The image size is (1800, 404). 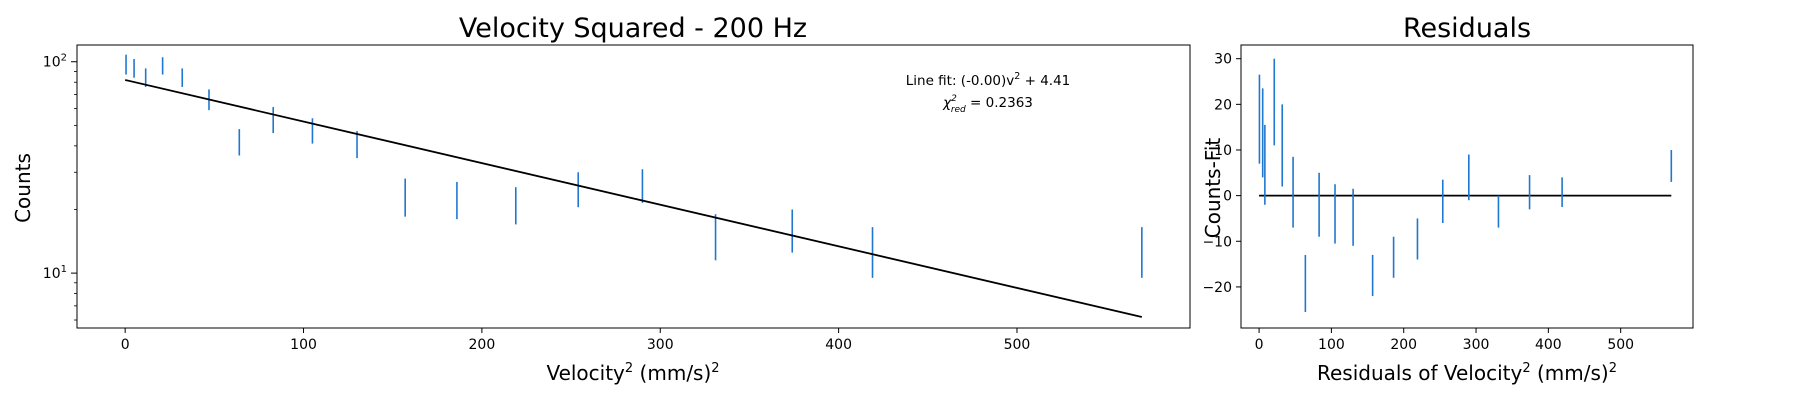 I want to click on residuals-chart-ytick-label-2: 0, so click(x=1227, y=197).